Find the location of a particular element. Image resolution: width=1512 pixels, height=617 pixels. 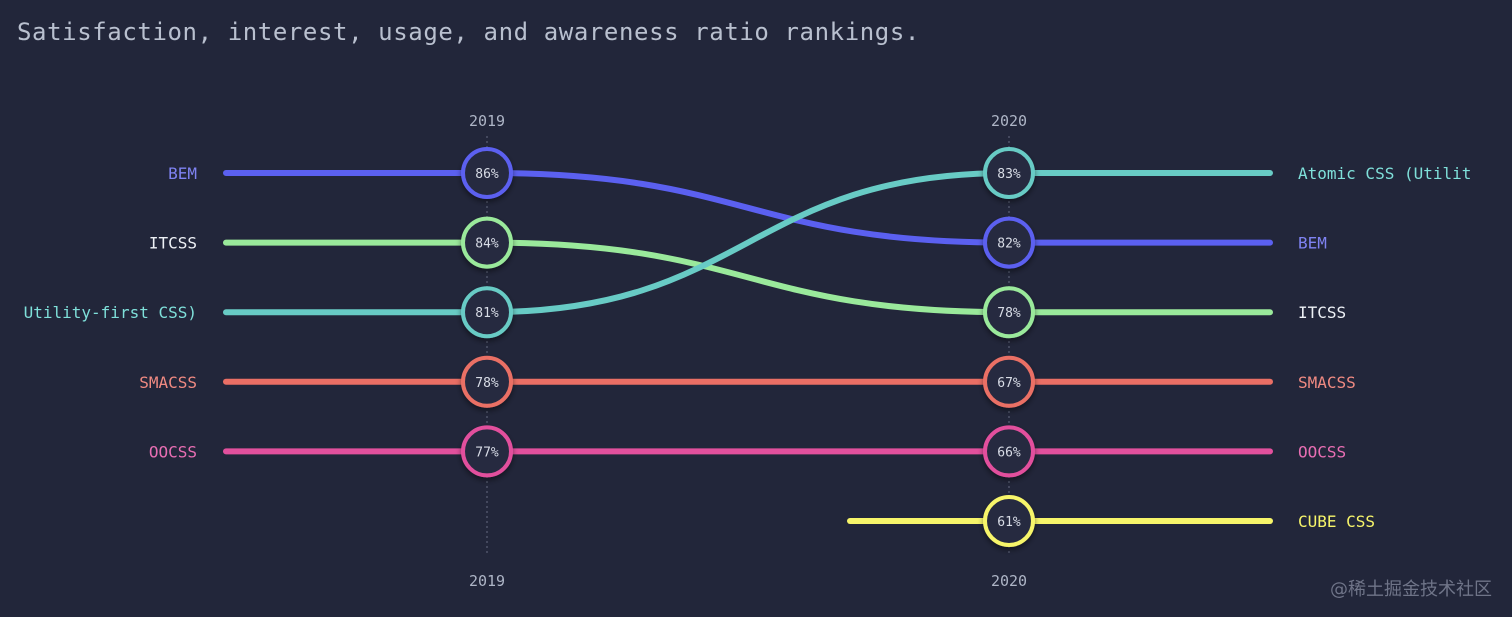

series-label-right-atomic-css-utility-first-css: Atomic CSS (Utilit is located at coordinates (1384, 173).